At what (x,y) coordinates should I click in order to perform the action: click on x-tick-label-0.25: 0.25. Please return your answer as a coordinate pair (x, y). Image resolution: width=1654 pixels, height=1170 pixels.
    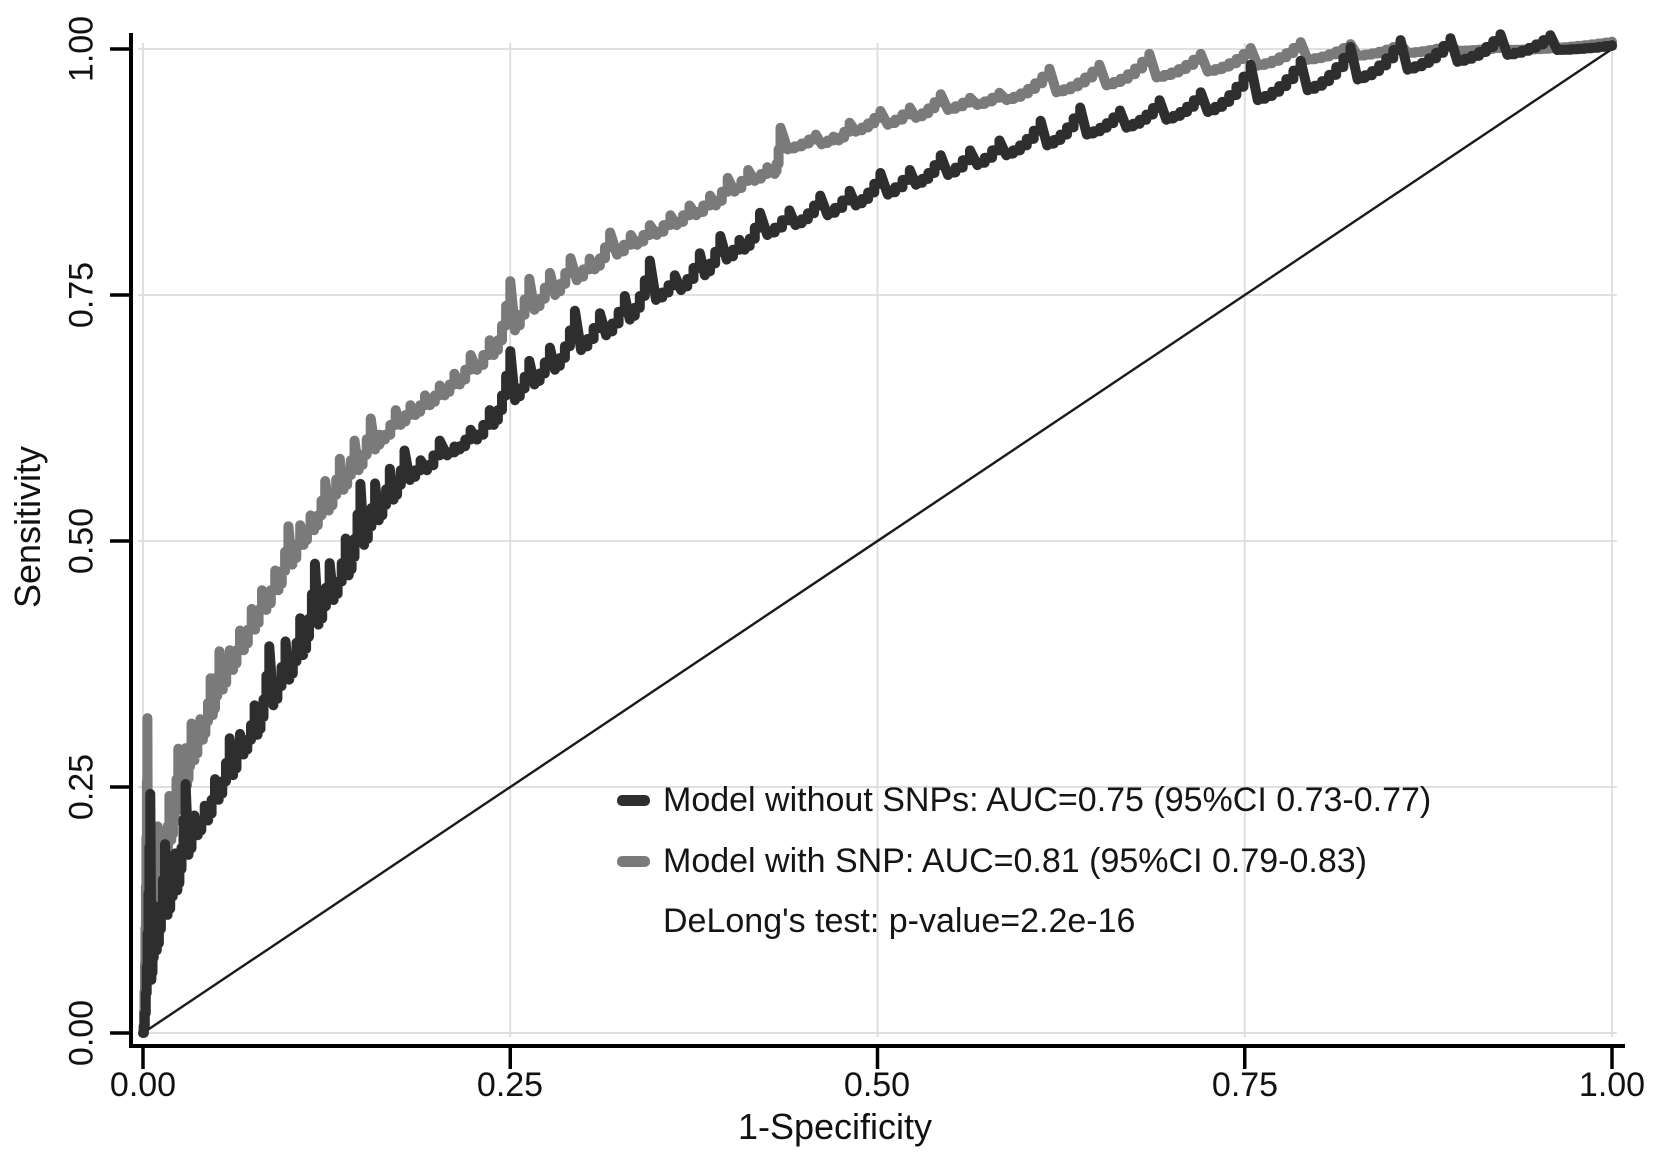
    Looking at the image, I should click on (510, 1085).